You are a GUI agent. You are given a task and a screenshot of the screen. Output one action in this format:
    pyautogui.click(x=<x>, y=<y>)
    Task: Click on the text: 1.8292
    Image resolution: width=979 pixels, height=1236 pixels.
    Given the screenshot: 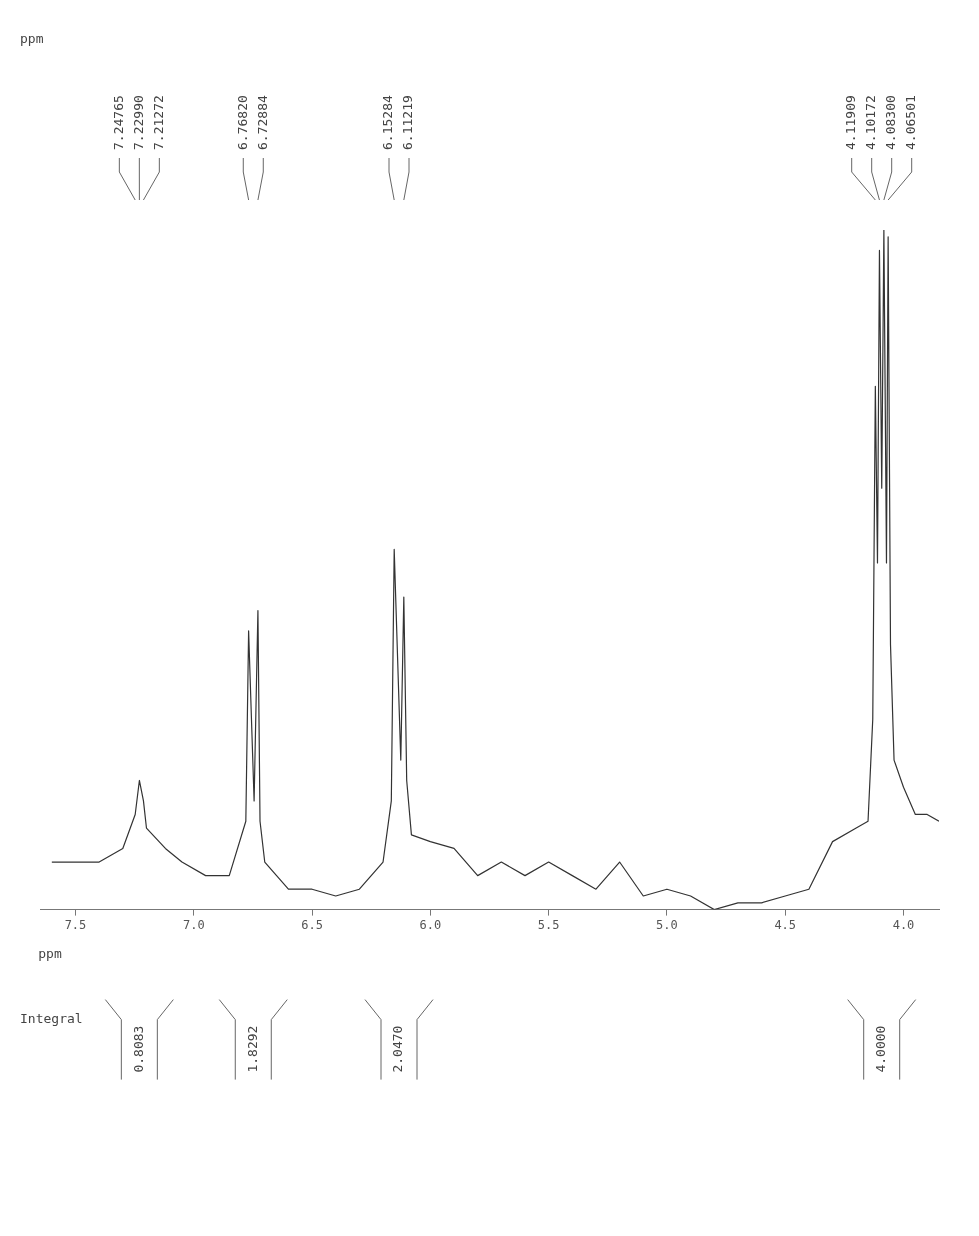 What is the action you would take?
    pyautogui.click(x=252, y=1049)
    